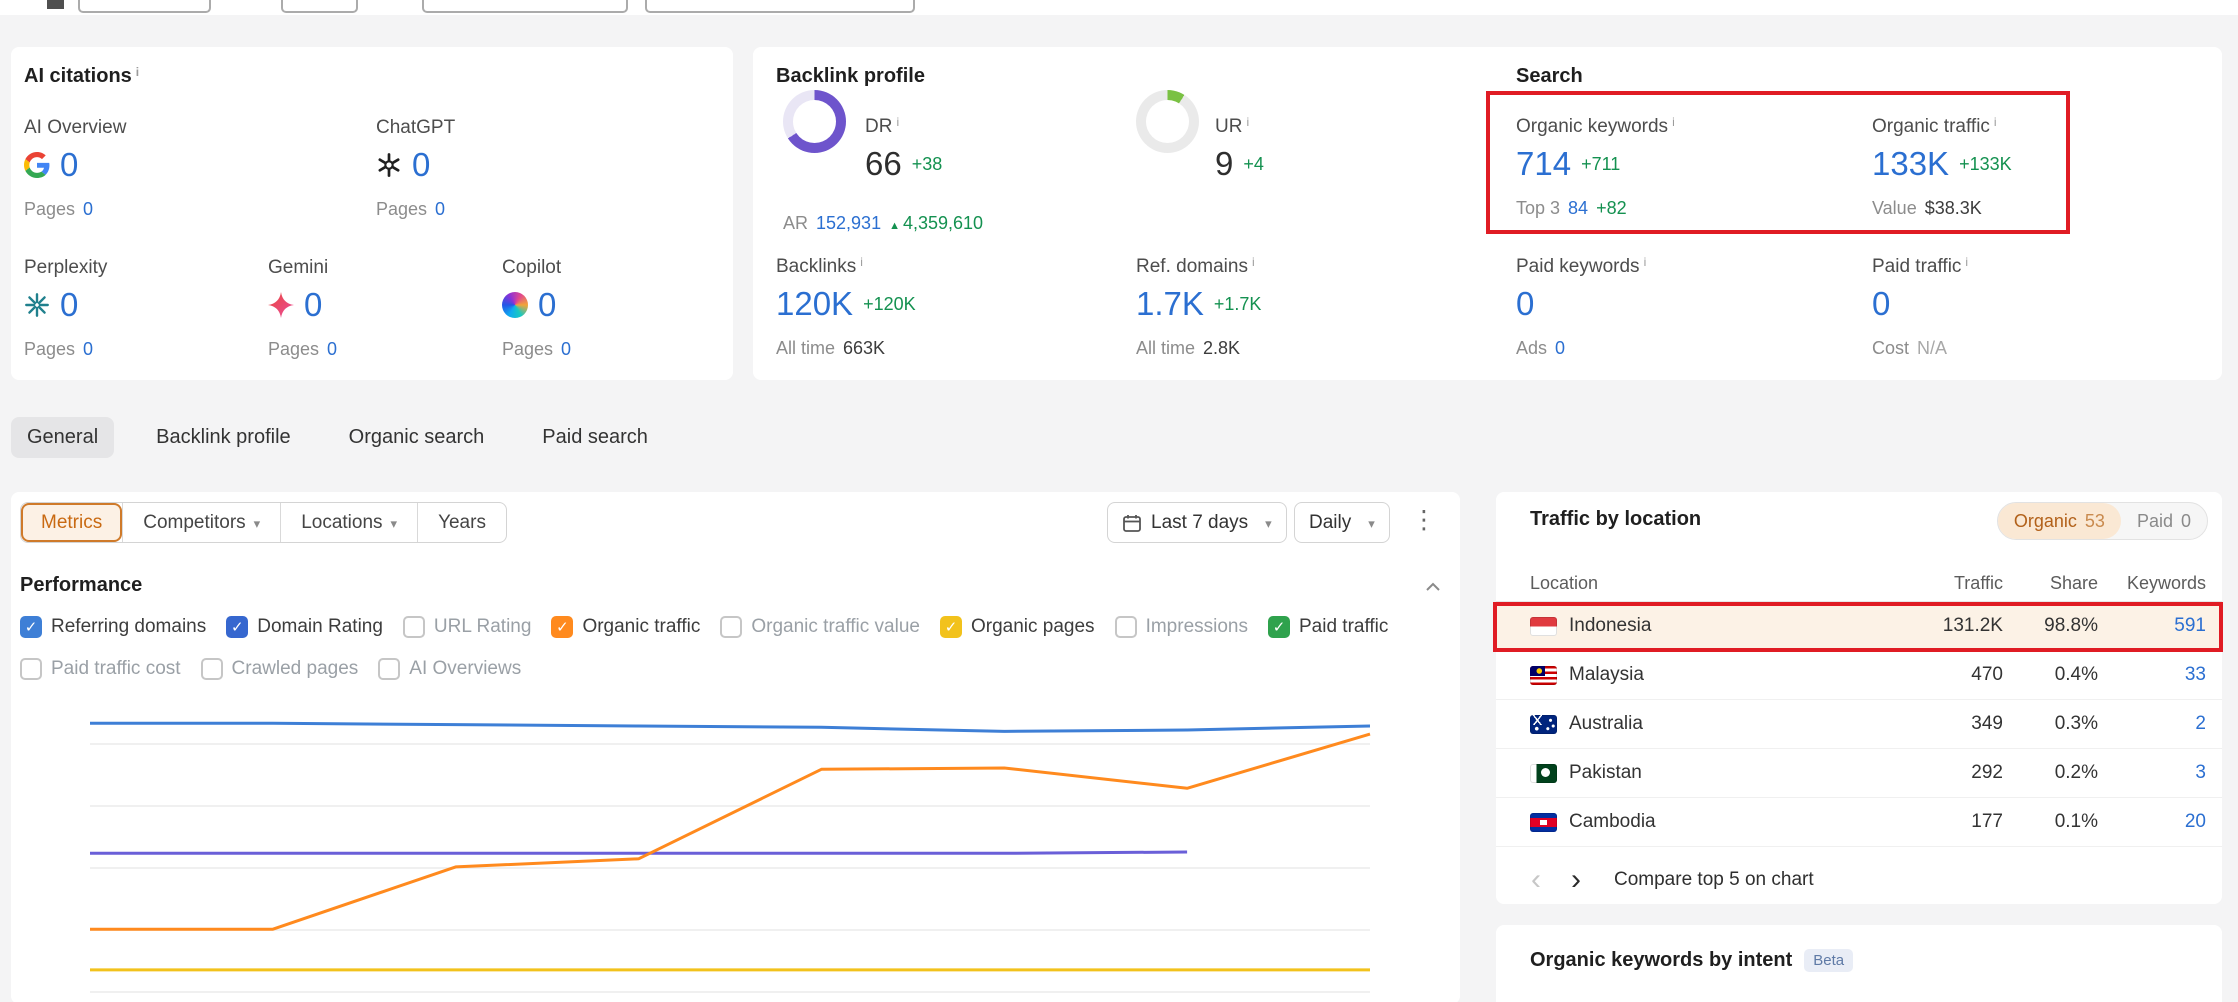 The height and width of the screenshot is (1002, 2238). What do you see at coordinates (1424, 520) in the screenshot?
I see `kebab-menu-icon` at bounding box center [1424, 520].